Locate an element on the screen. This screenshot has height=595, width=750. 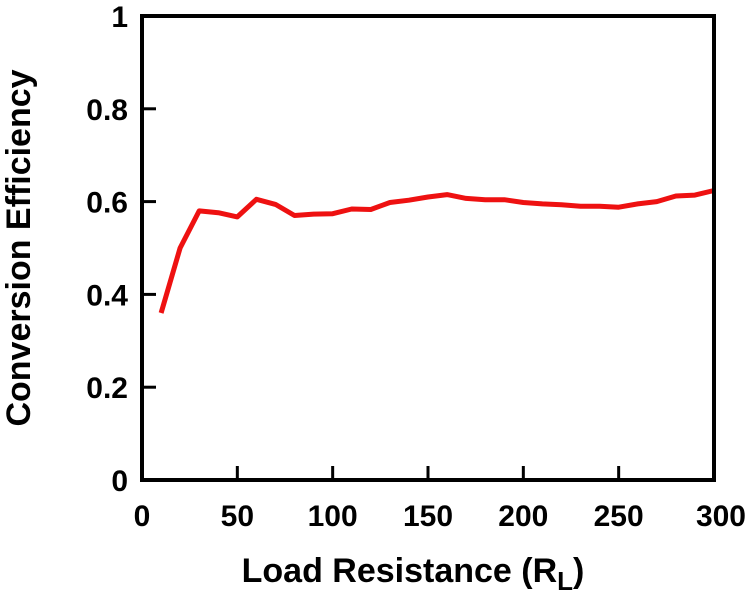
x-tick-label: 50 is located at coordinates (237, 516).